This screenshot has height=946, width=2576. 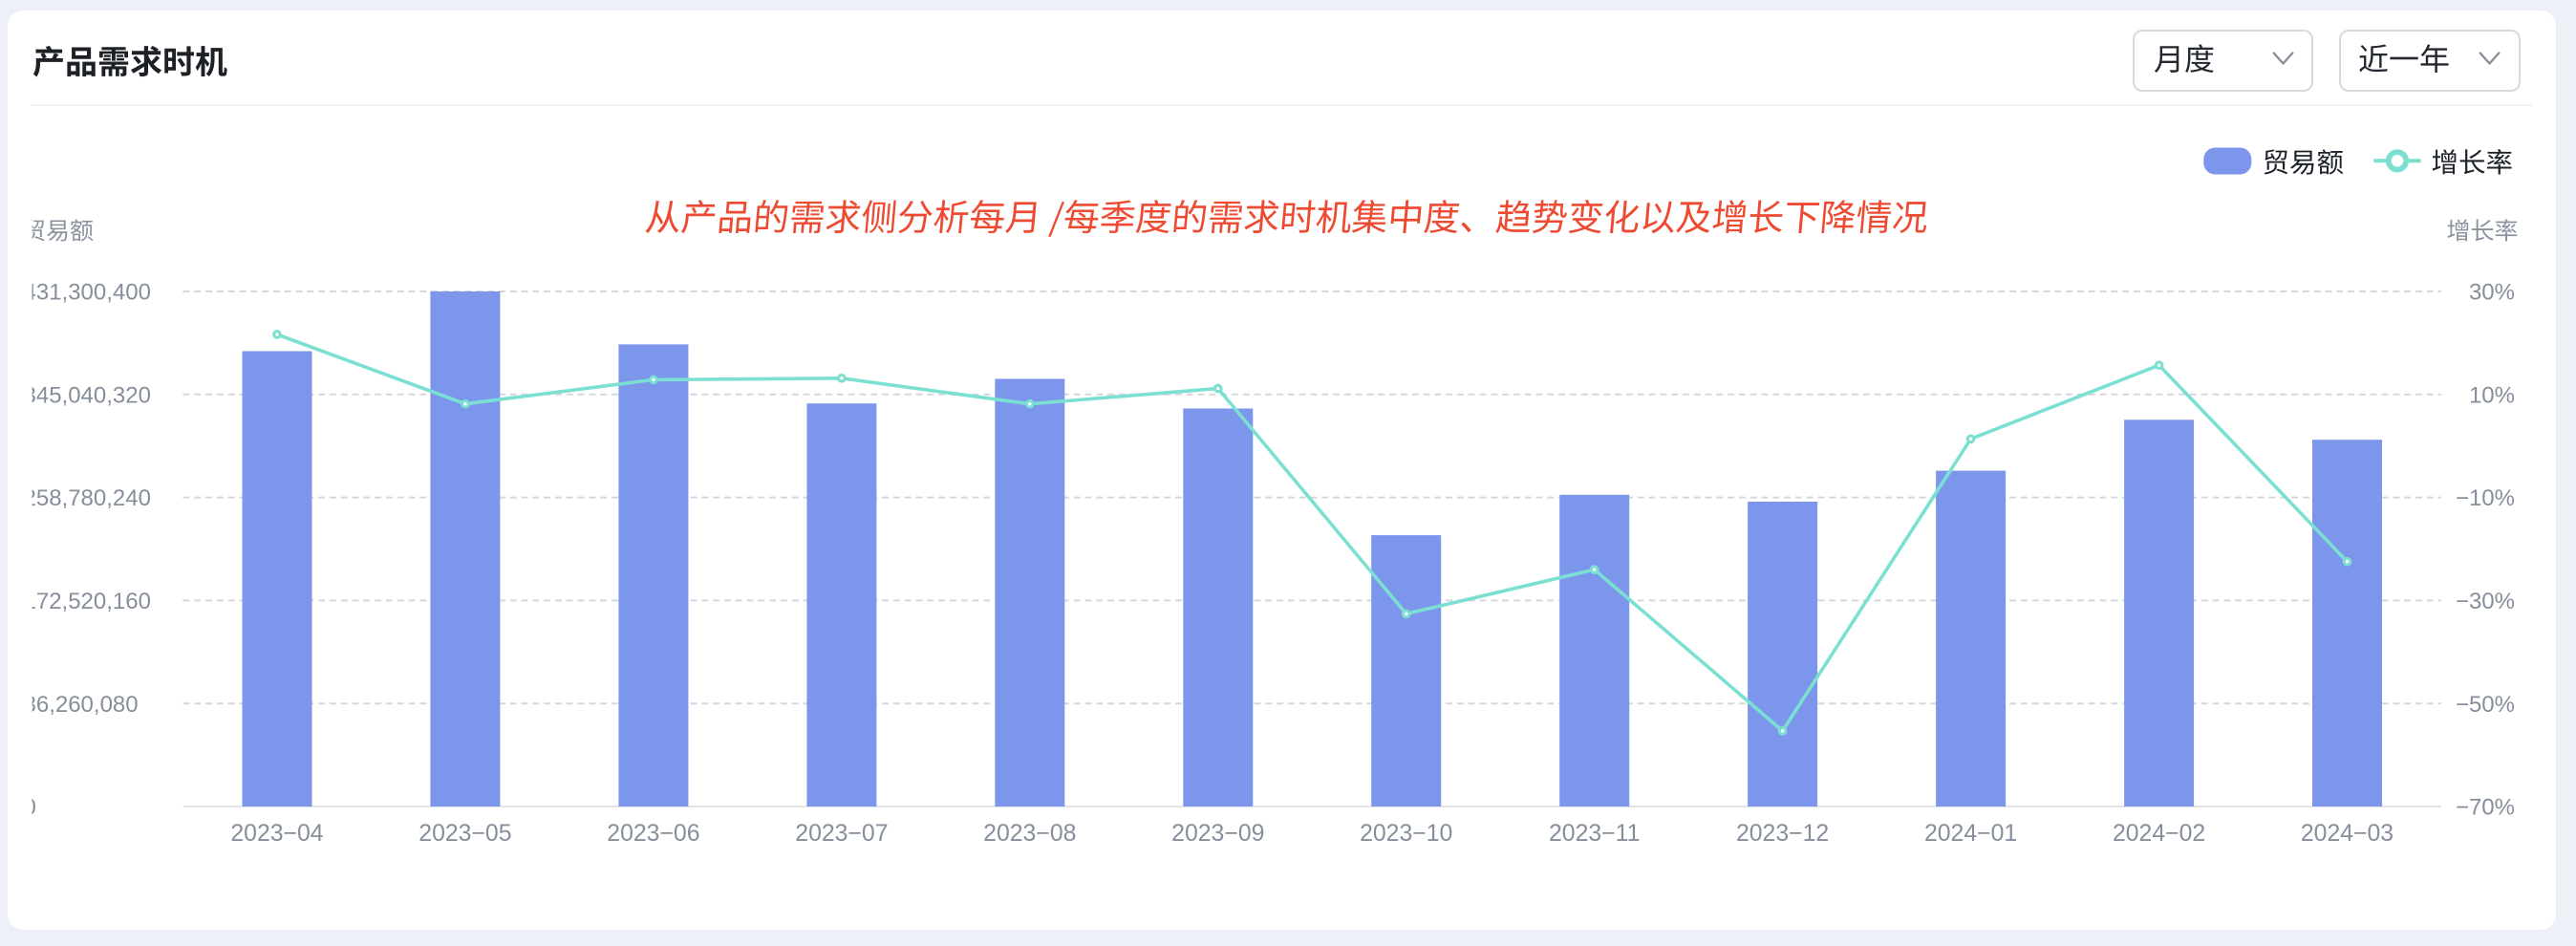 What do you see at coordinates (1782, 834) in the screenshot?
I see `svg-text: 2023−12` at bounding box center [1782, 834].